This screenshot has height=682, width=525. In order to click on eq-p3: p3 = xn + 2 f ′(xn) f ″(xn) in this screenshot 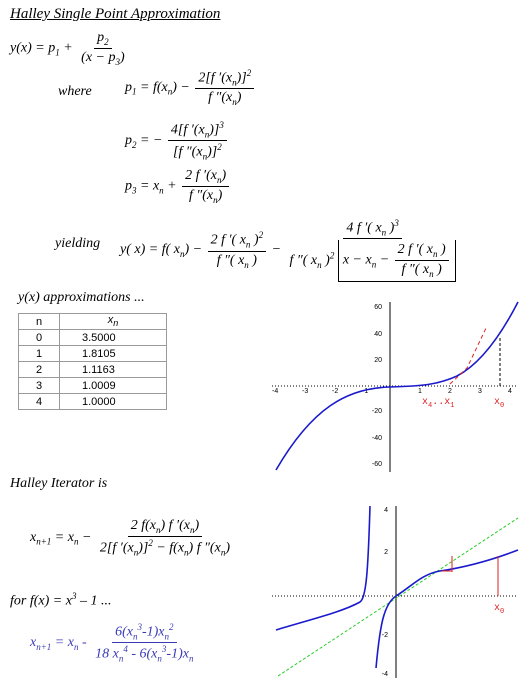, I will do `click(178, 186)`.